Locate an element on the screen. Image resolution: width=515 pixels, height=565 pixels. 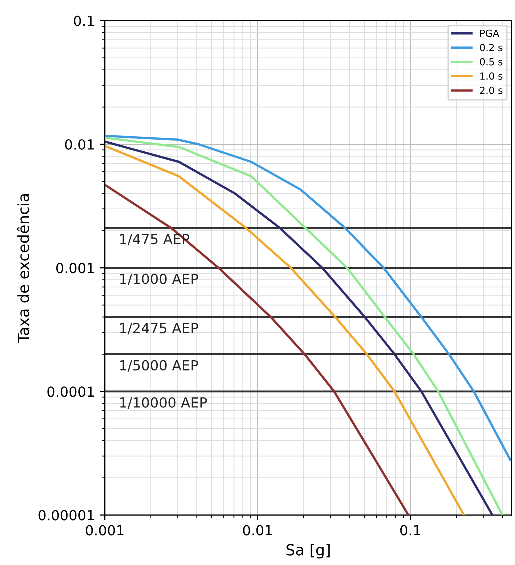
x-tick-label: 0.1 is located at coordinates (410, 530).